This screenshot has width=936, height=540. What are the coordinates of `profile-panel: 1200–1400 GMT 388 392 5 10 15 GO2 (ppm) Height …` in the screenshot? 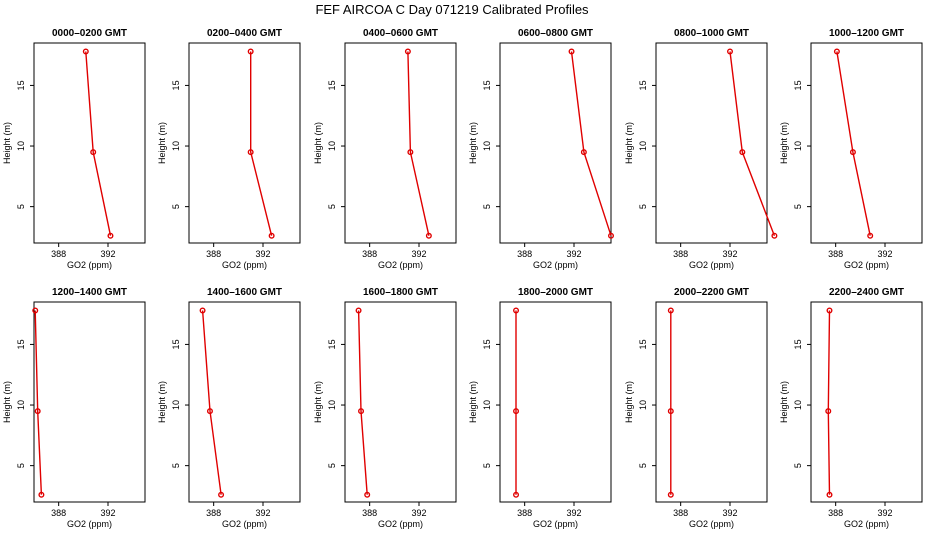 It's located at (74, 408).